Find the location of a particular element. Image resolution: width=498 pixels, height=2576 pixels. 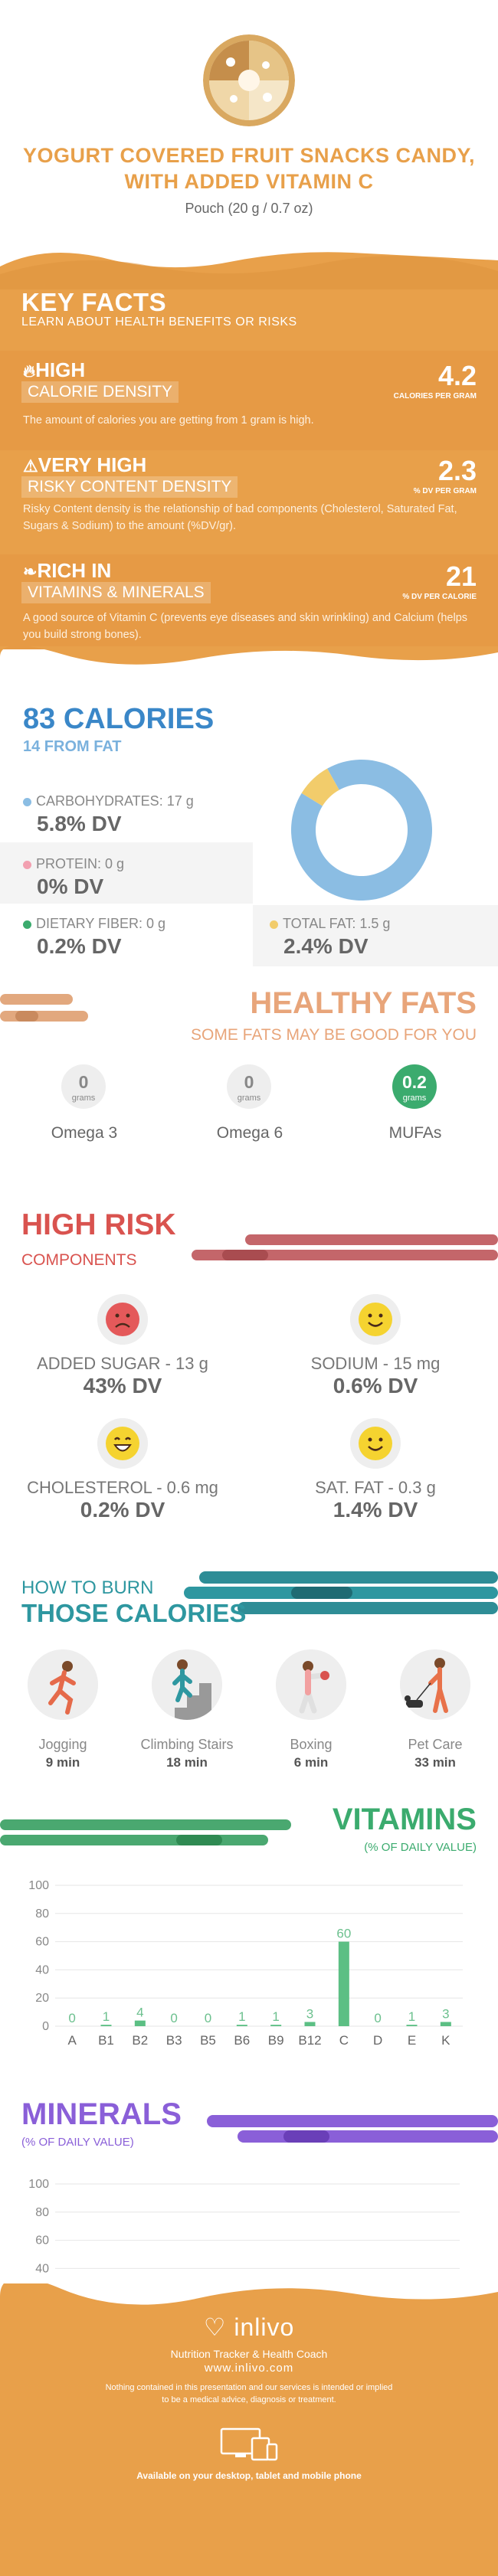

footer-url: www.inlivo.com is located at coordinates (249, 2368).